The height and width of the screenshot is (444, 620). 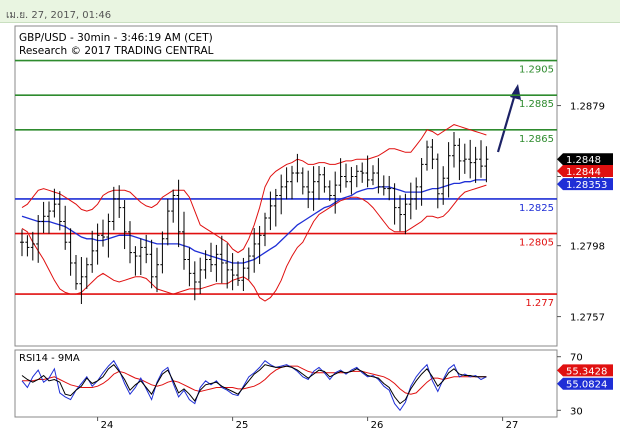 I want to click on rsi-ma-badge-label: 55.3428, so click(x=586, y=371).